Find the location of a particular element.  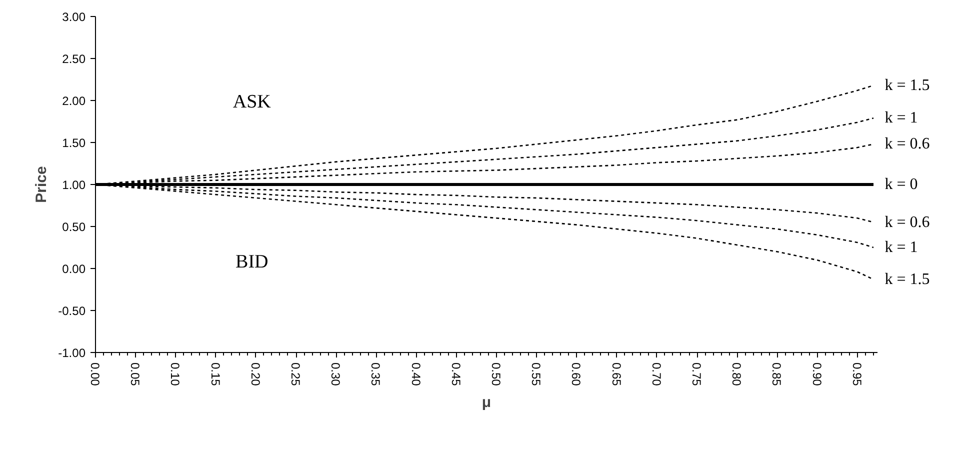

x-tick-label: 0.50 is located at coordinates (496, 374).